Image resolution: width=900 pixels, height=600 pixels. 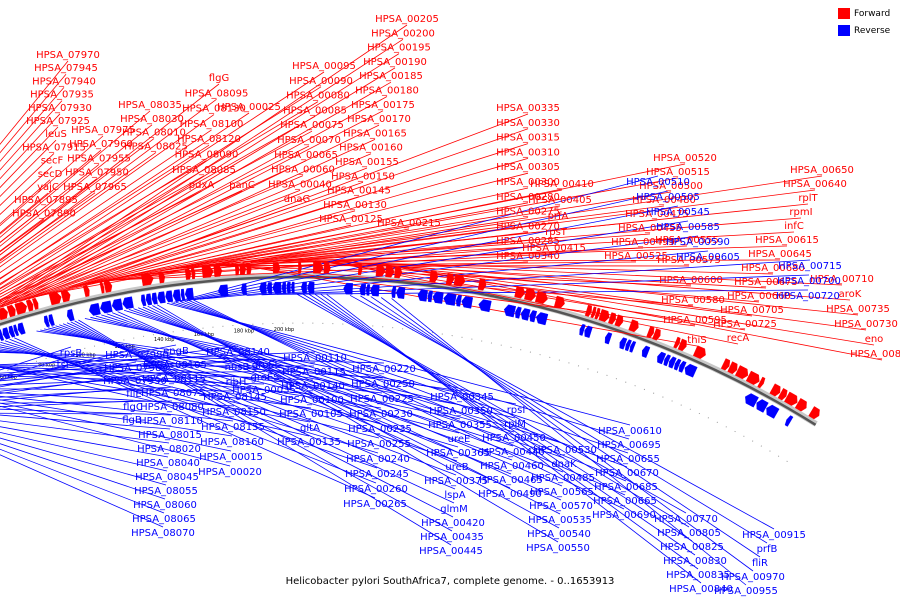 I want to click on forward-label: HPSA_00645, so click(x=780, y=254).